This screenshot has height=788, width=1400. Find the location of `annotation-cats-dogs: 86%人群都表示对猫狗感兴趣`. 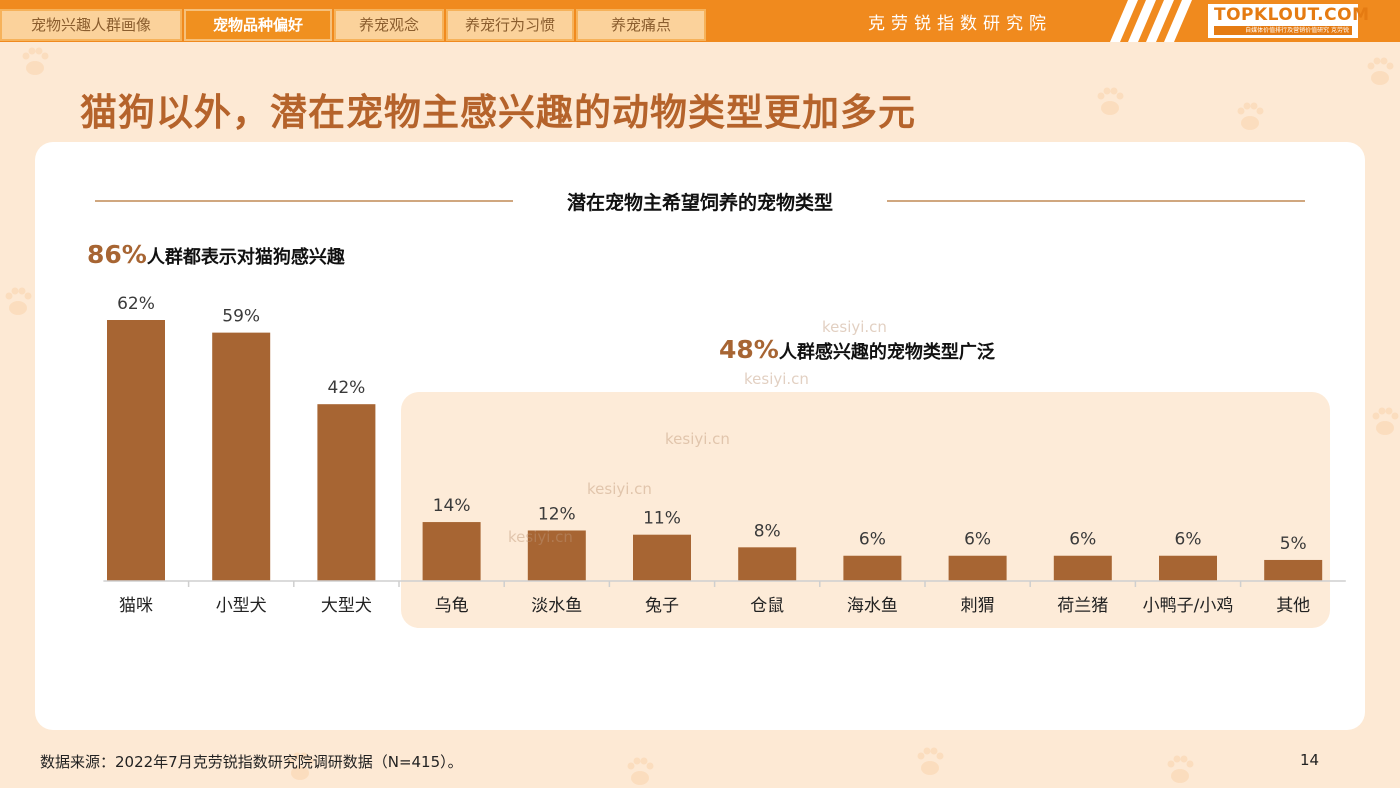

annotation-cats-dogs: 86%人群都表示对猫狗感兴趣 is located at coordinates (216, 254).